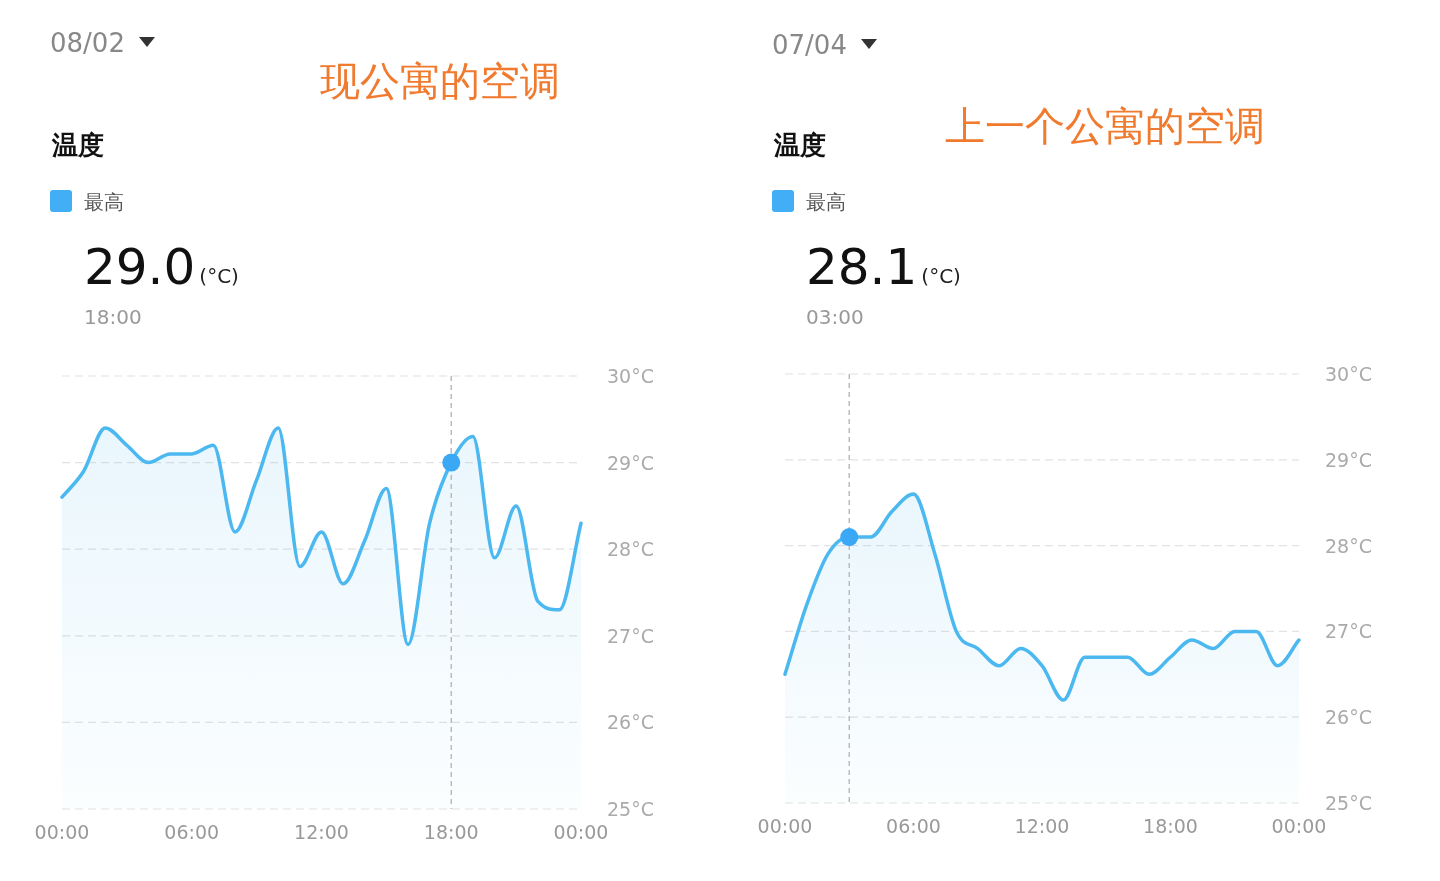  What do you see at coordinates (862, 267) in the screenshot?
I see `text: 28.1` at bounding box center [862, 267].